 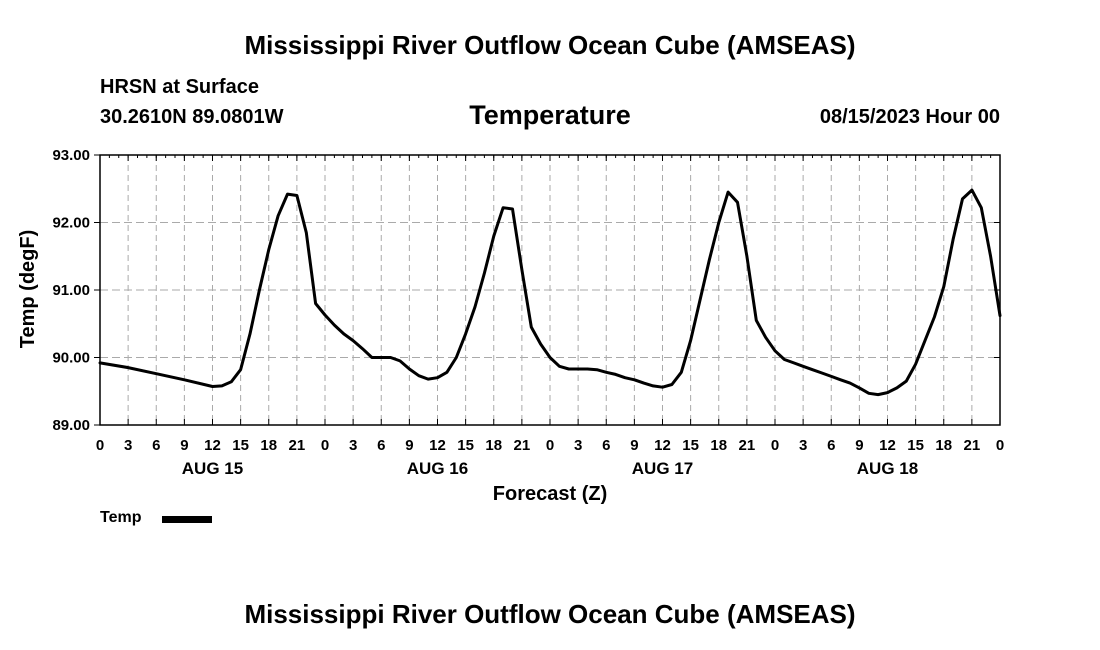 What do you see at coordinates (121, 517) in the screenshot?
I see `legend-label: Temp` at bounding box center [121, 517].